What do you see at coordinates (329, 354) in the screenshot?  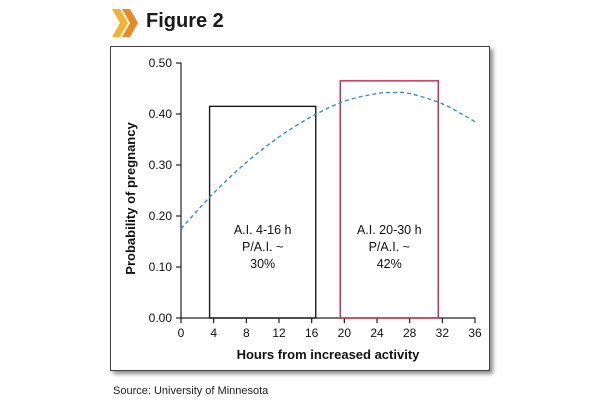 I see `x-axis-label: Hours from increased activity` at bounding box center [329, 354].